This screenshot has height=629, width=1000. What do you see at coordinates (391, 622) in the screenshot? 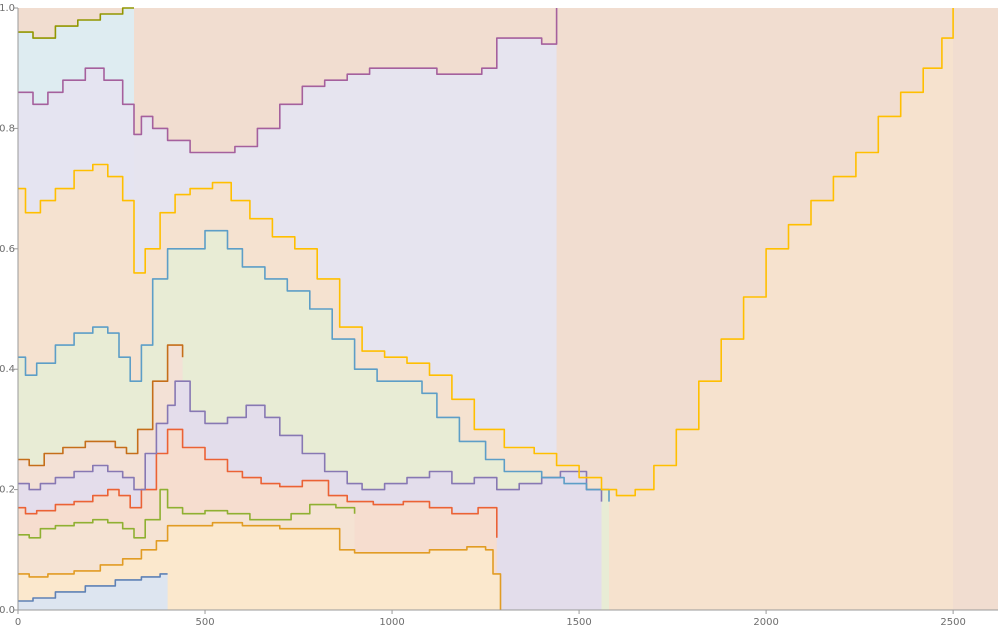
I see `x-tick-label: 1000` at bounding box center [391, 622].